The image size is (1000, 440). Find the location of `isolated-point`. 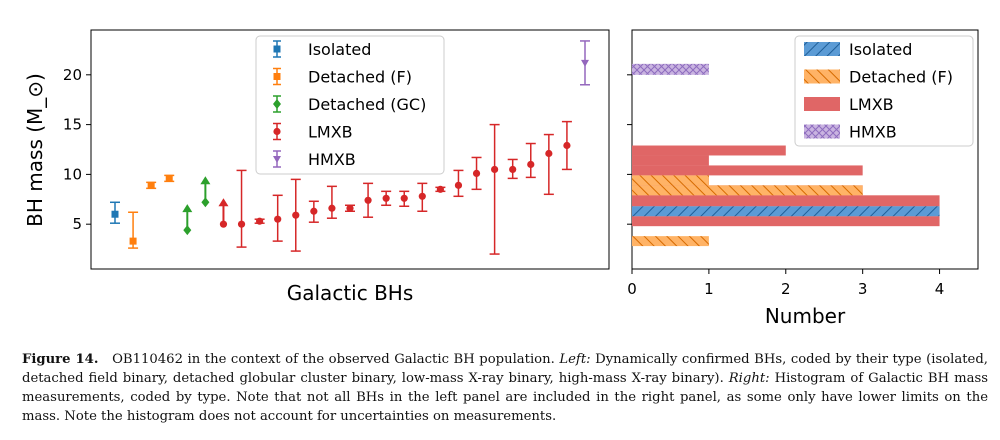

isolated-point is located at coordinates (115, 214).